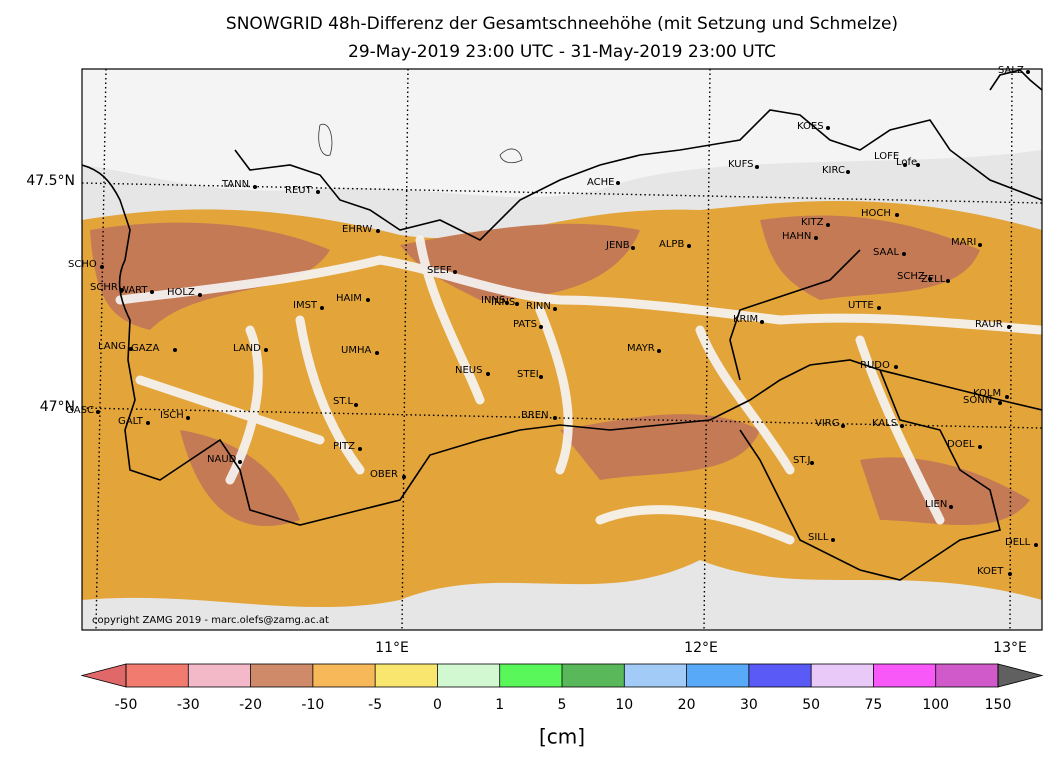  Describe the element at coordinates (861, 305) in the screenshot. I see `station-label: UTTE` at that location.